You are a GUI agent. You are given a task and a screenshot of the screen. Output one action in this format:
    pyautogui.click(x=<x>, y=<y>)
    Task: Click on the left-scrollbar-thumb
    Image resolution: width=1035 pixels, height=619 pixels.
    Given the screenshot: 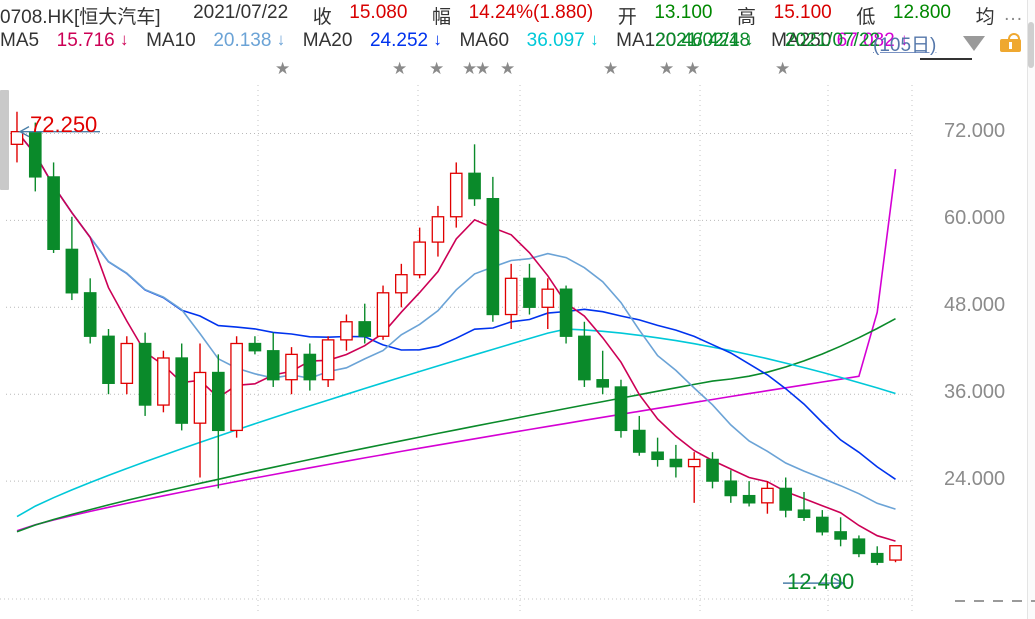 What is the action you would take?
    pyautogui.click(x=4, y=140)
    